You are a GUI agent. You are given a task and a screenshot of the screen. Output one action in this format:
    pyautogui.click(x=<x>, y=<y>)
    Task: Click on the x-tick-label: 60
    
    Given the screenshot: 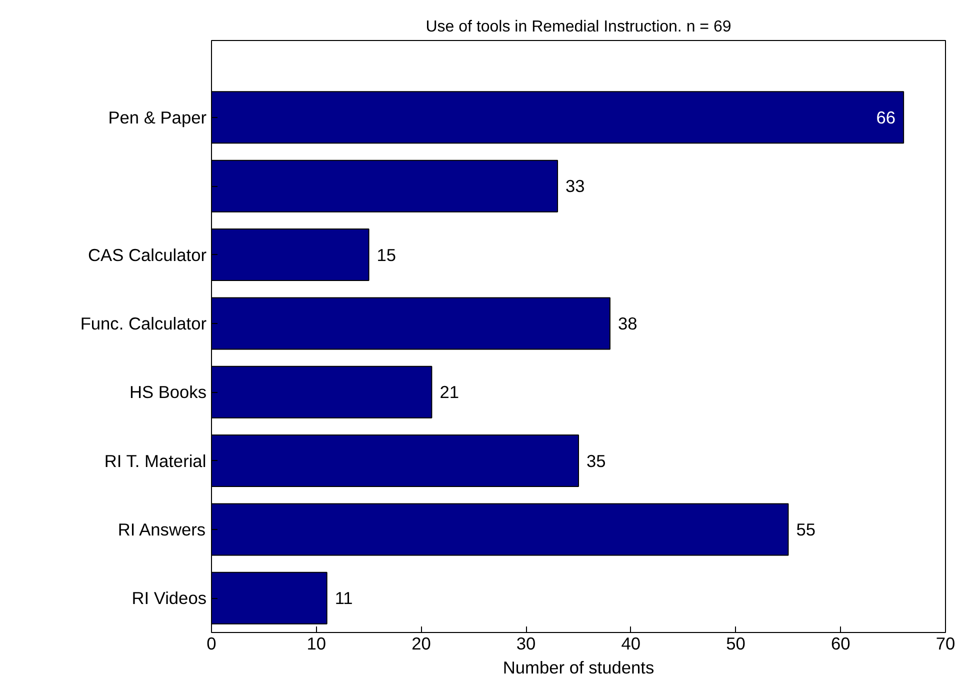 What is the action you would take?
    pyautogui.click(x=840, y=644)
    